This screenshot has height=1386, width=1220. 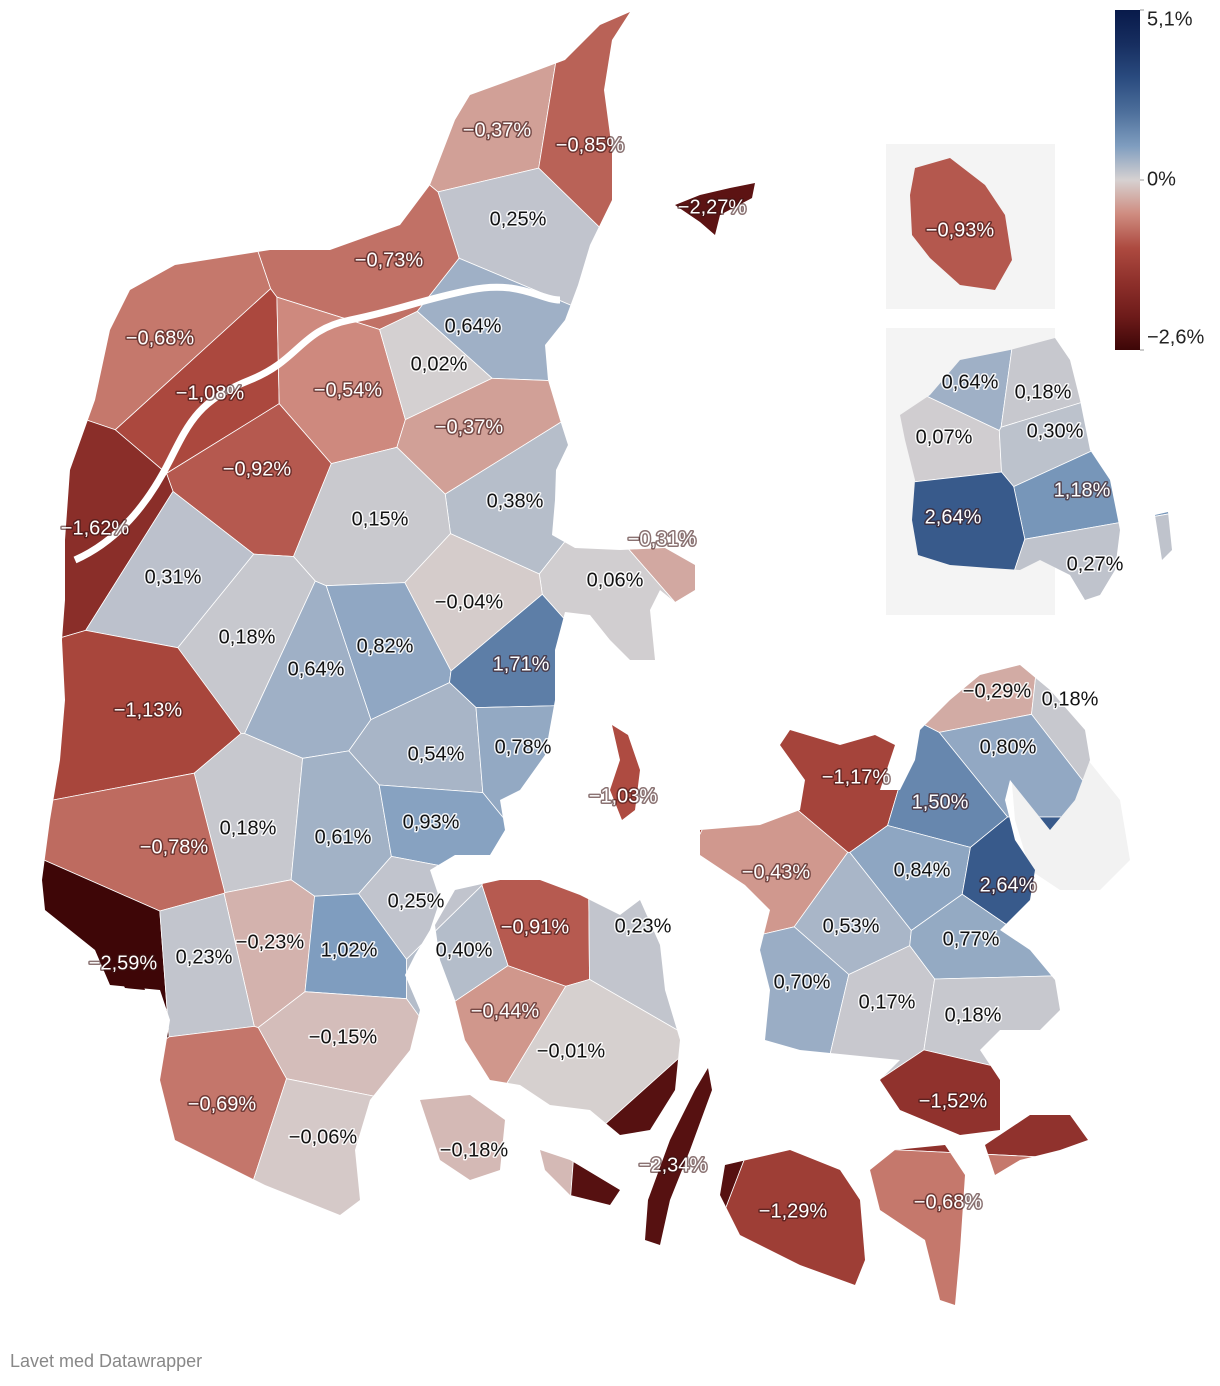 What do you see at coordinates (960, 230) in the screenshot?
I see `region-label: −0,93%` at bounding box center [960, 230].